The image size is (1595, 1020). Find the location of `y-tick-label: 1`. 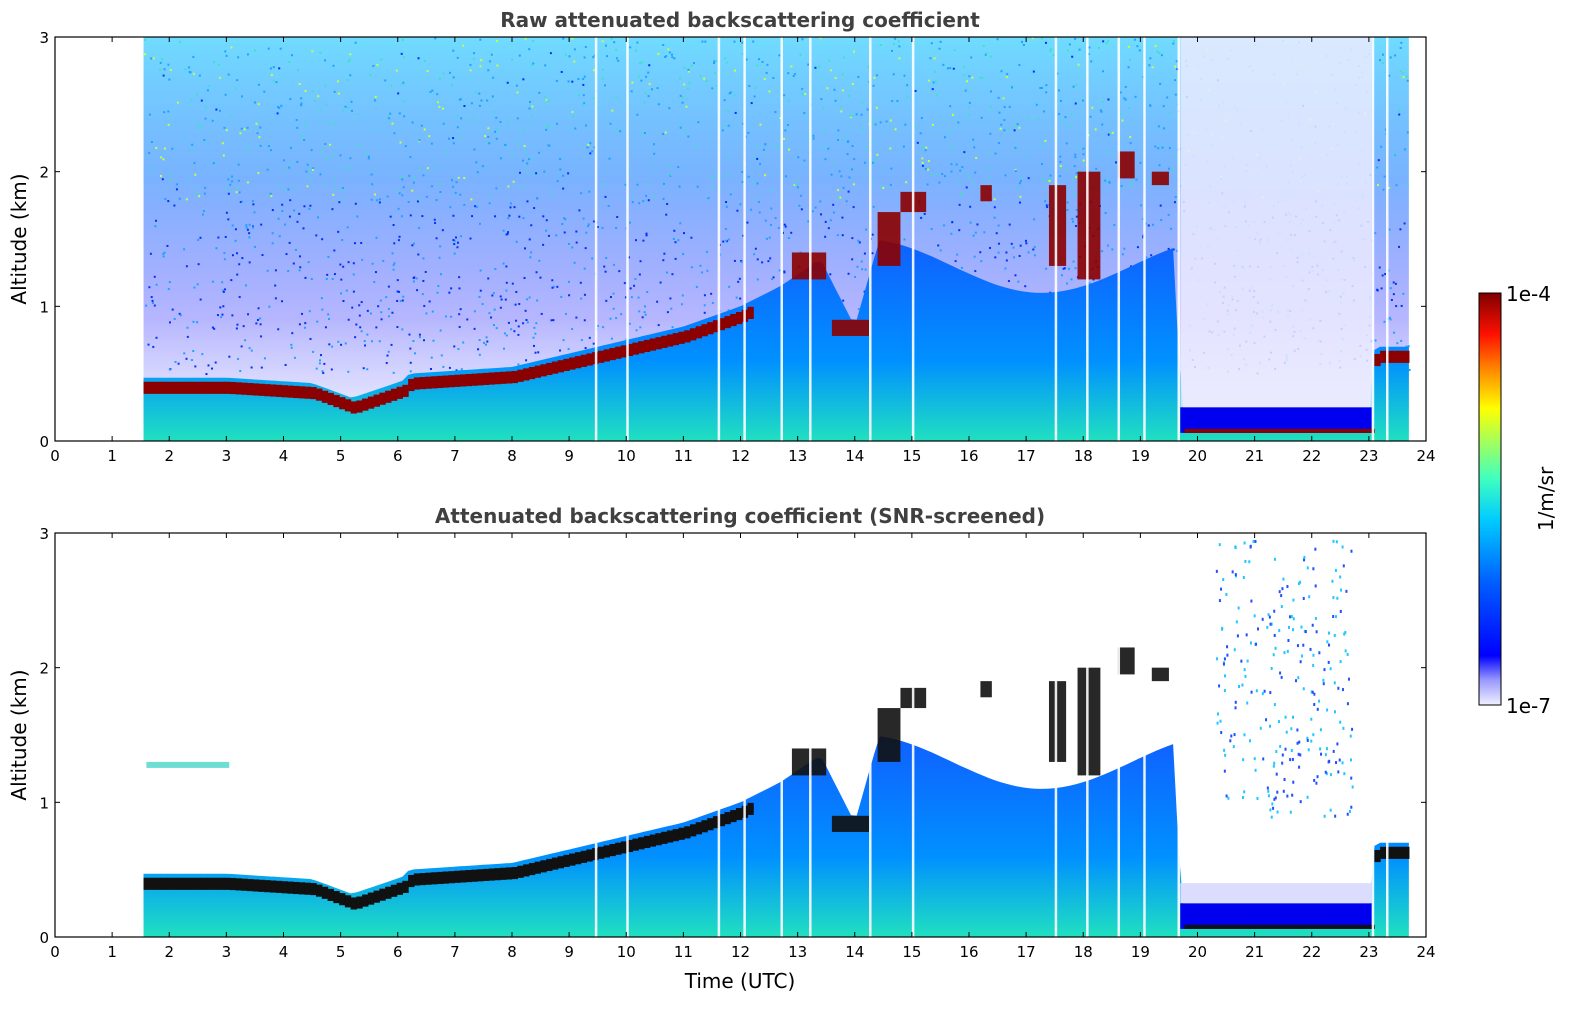

y-tick-label: 1 is located at coordinates (44, 307).